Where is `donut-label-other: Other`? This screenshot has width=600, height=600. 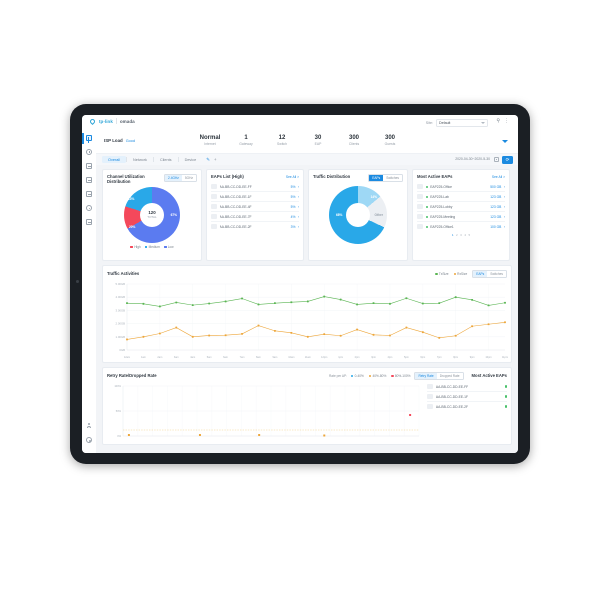
donut-label-other: Other is located at coordinates (378, 215).